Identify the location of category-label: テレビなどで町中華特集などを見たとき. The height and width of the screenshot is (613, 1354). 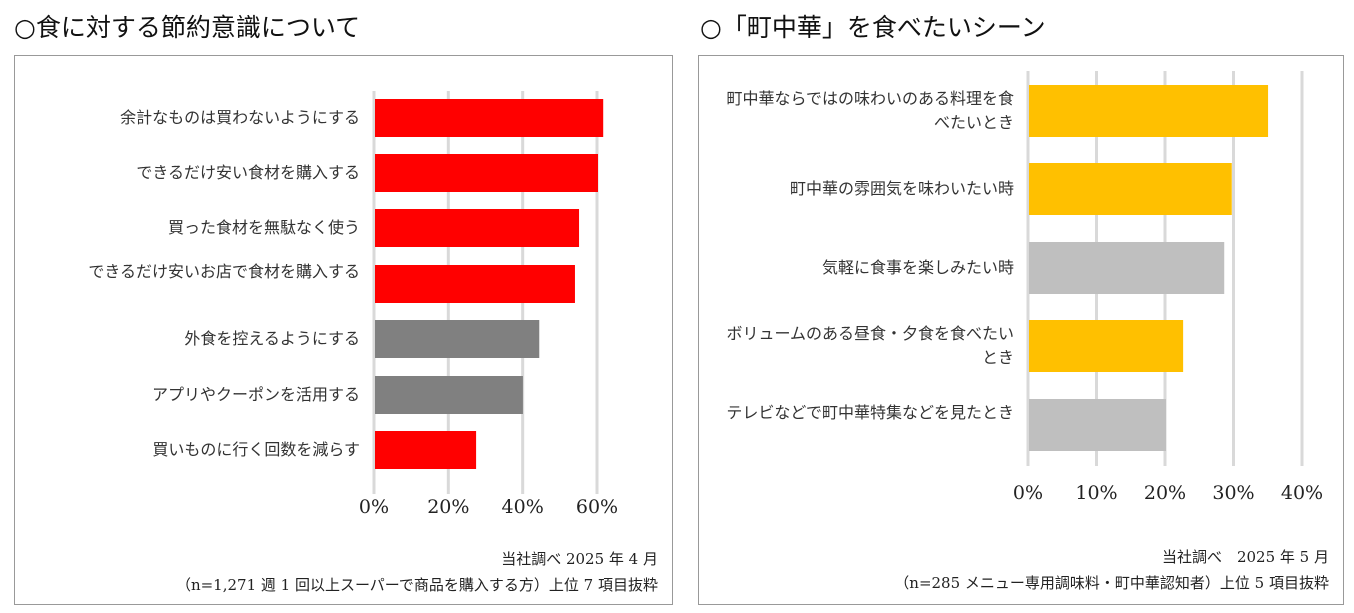
(870, 412).